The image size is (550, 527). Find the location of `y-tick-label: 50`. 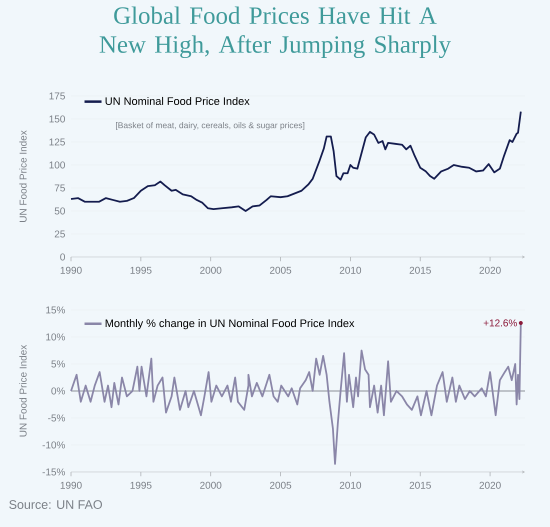

y-tick-label: 50 is located at coordinates (59, 211).